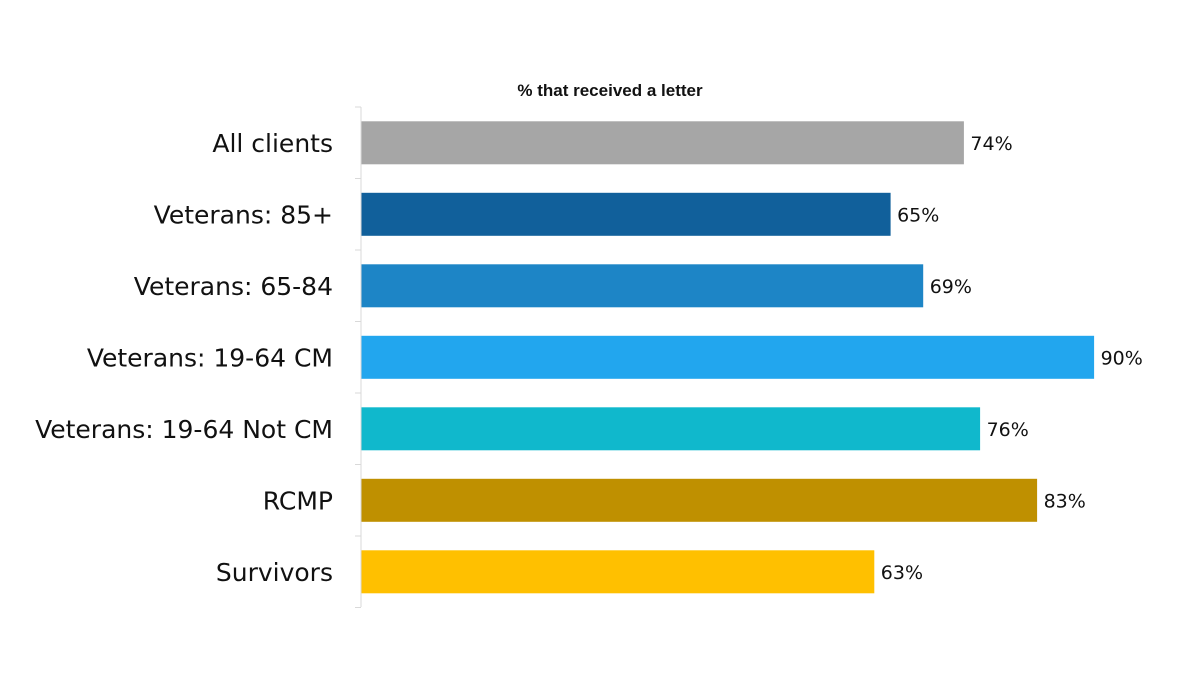  What do you see at coordinates (233, 286) in the screenshot?
I see `category-label-veterans-65-84: Veterans: 65-84` at bounding box center [233, 286].